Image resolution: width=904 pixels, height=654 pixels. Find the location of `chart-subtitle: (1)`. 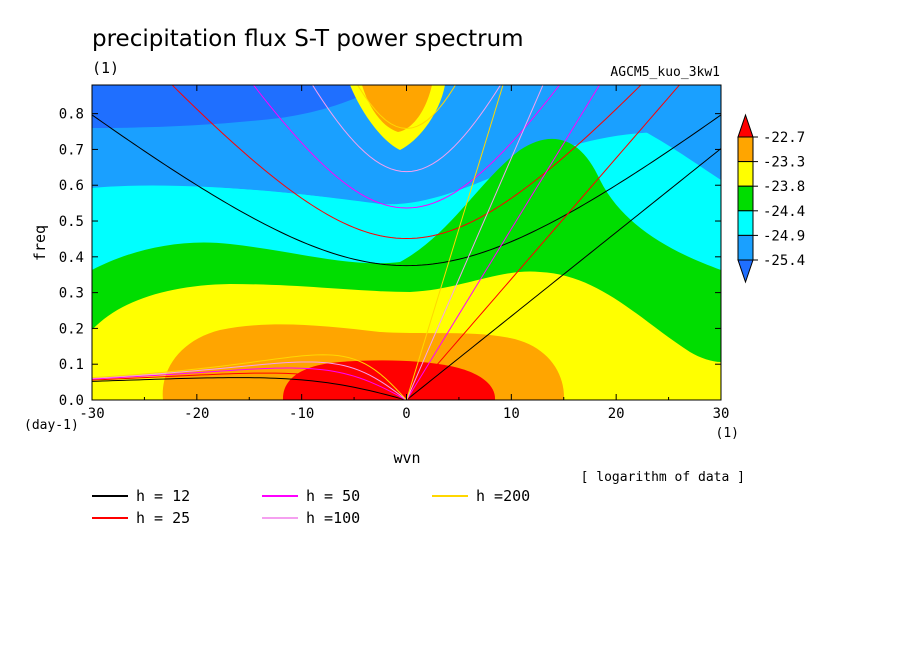

chart-subtitle: (1) is located at coordinates (105, 68).